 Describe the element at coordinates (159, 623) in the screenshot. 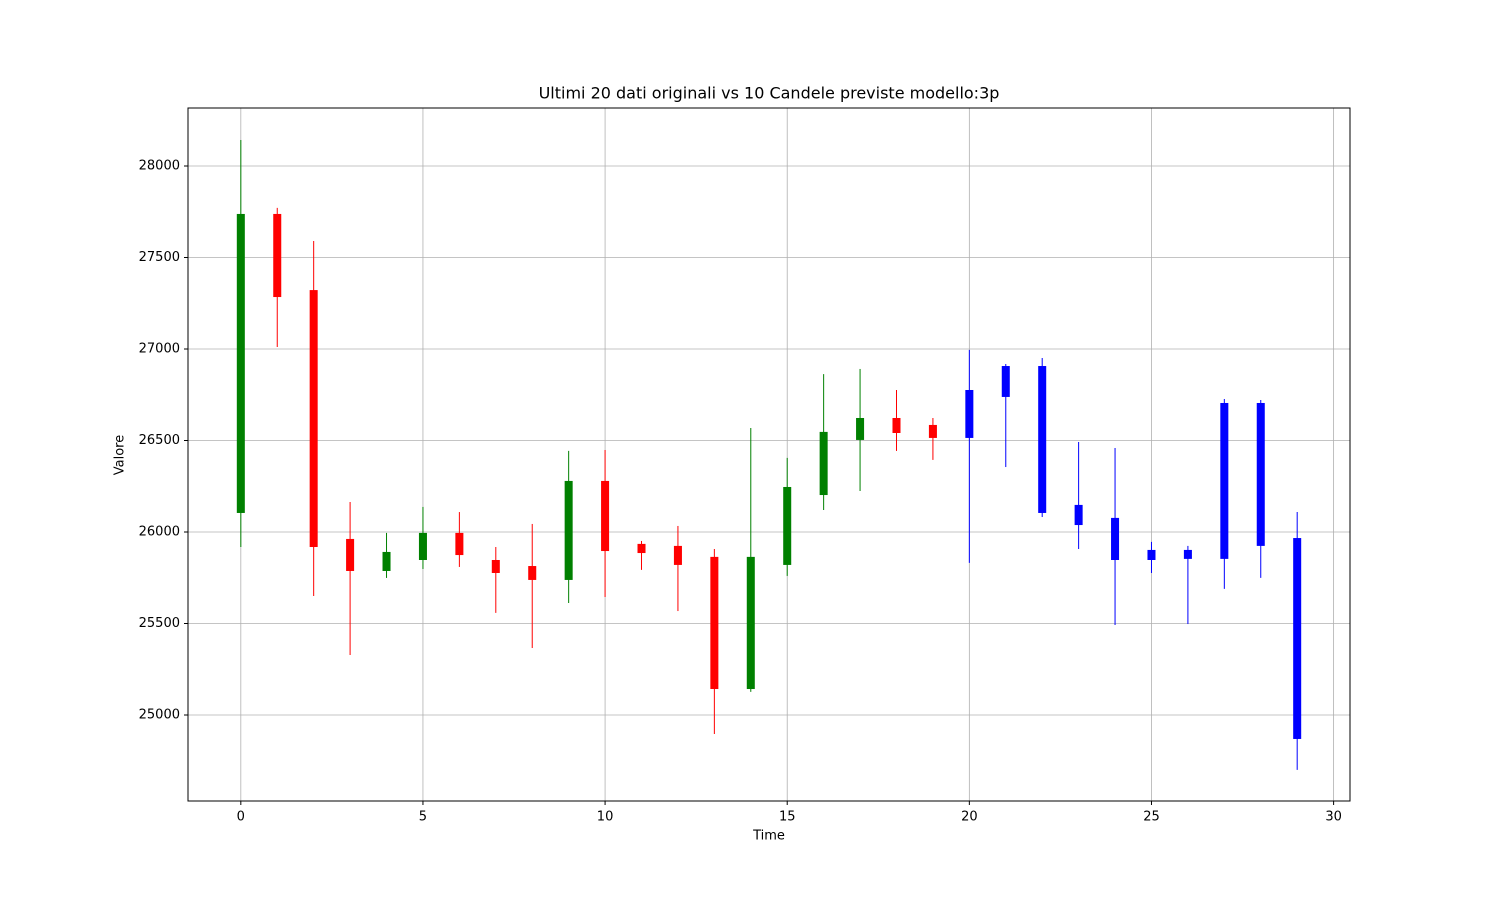

I see `y-tick-label: 25500` at that location.